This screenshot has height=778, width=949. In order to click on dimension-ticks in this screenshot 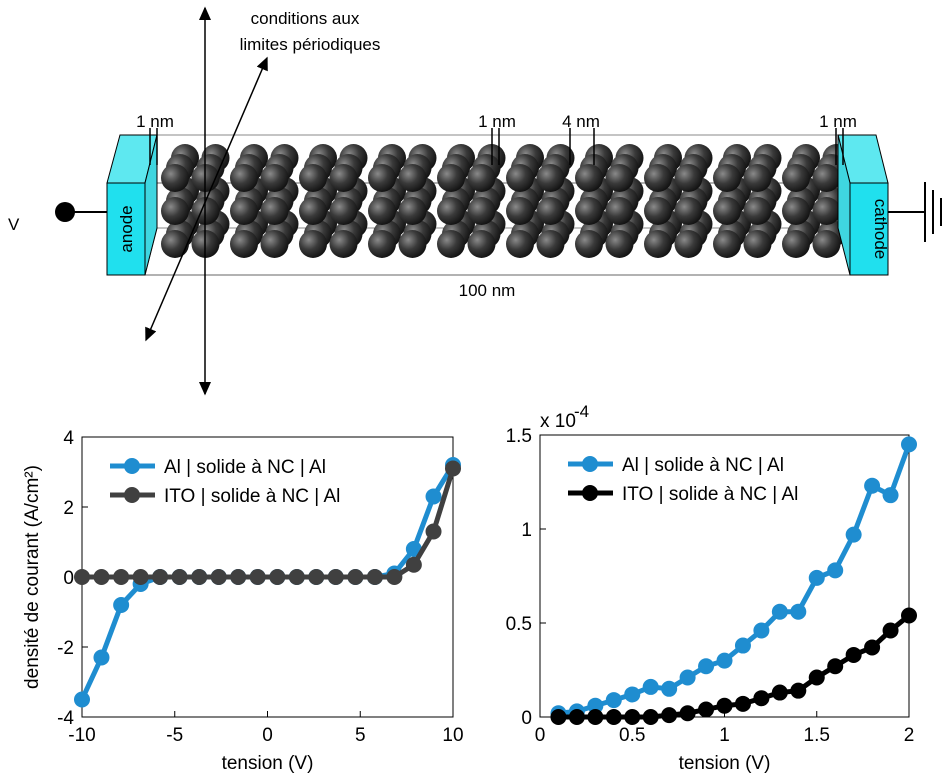, I will do `click(496, 146)`.